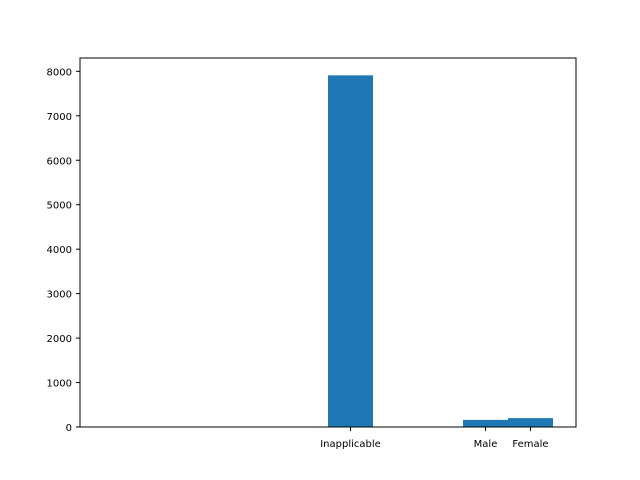 Image resolution: width=640 pixels, height=480 pixels. I want to click on y-tick-label: 8000, so click(59, 72).